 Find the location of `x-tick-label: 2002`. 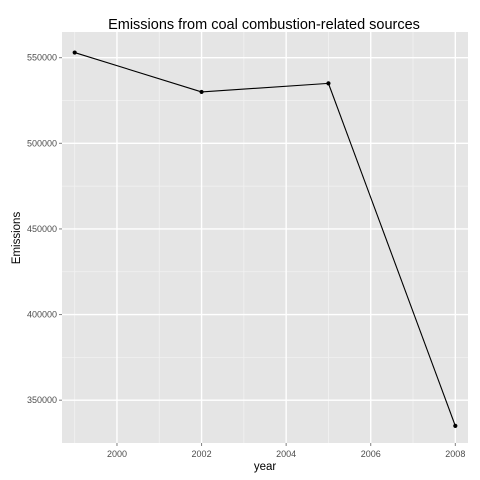

x-tick-label: 2002 is located at coordinates (202, 454).